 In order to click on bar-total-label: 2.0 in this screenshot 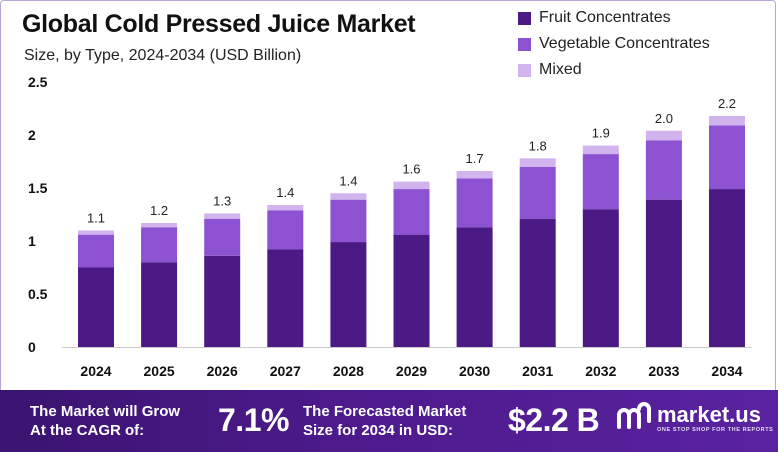, I will do `click(664, 118)`.